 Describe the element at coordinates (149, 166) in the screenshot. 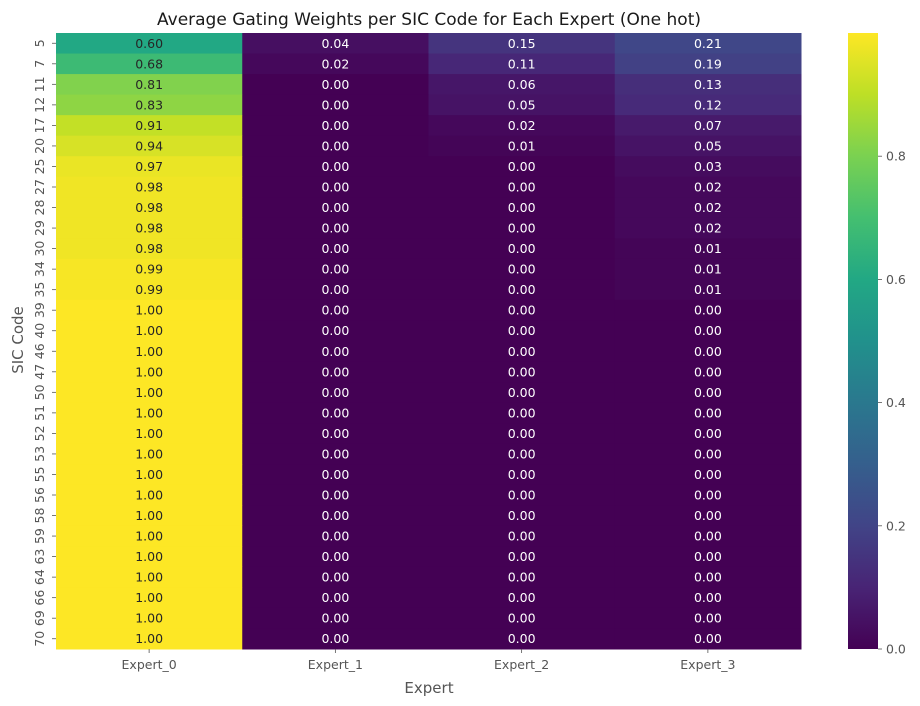

I see `cell-value-label: 0.97` at that location.